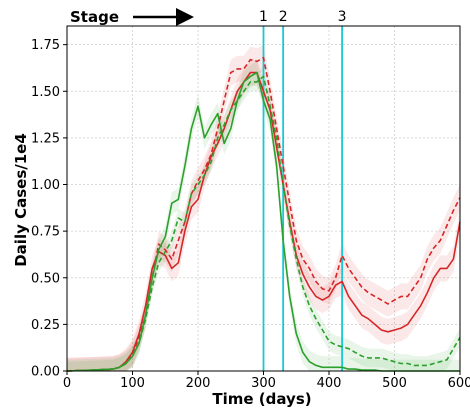 The image size is (470, 410). Describe the element at coordinates (21, 200) in the screenshot. I see `y-axis-title: Daily Cases/1e4` at that location.